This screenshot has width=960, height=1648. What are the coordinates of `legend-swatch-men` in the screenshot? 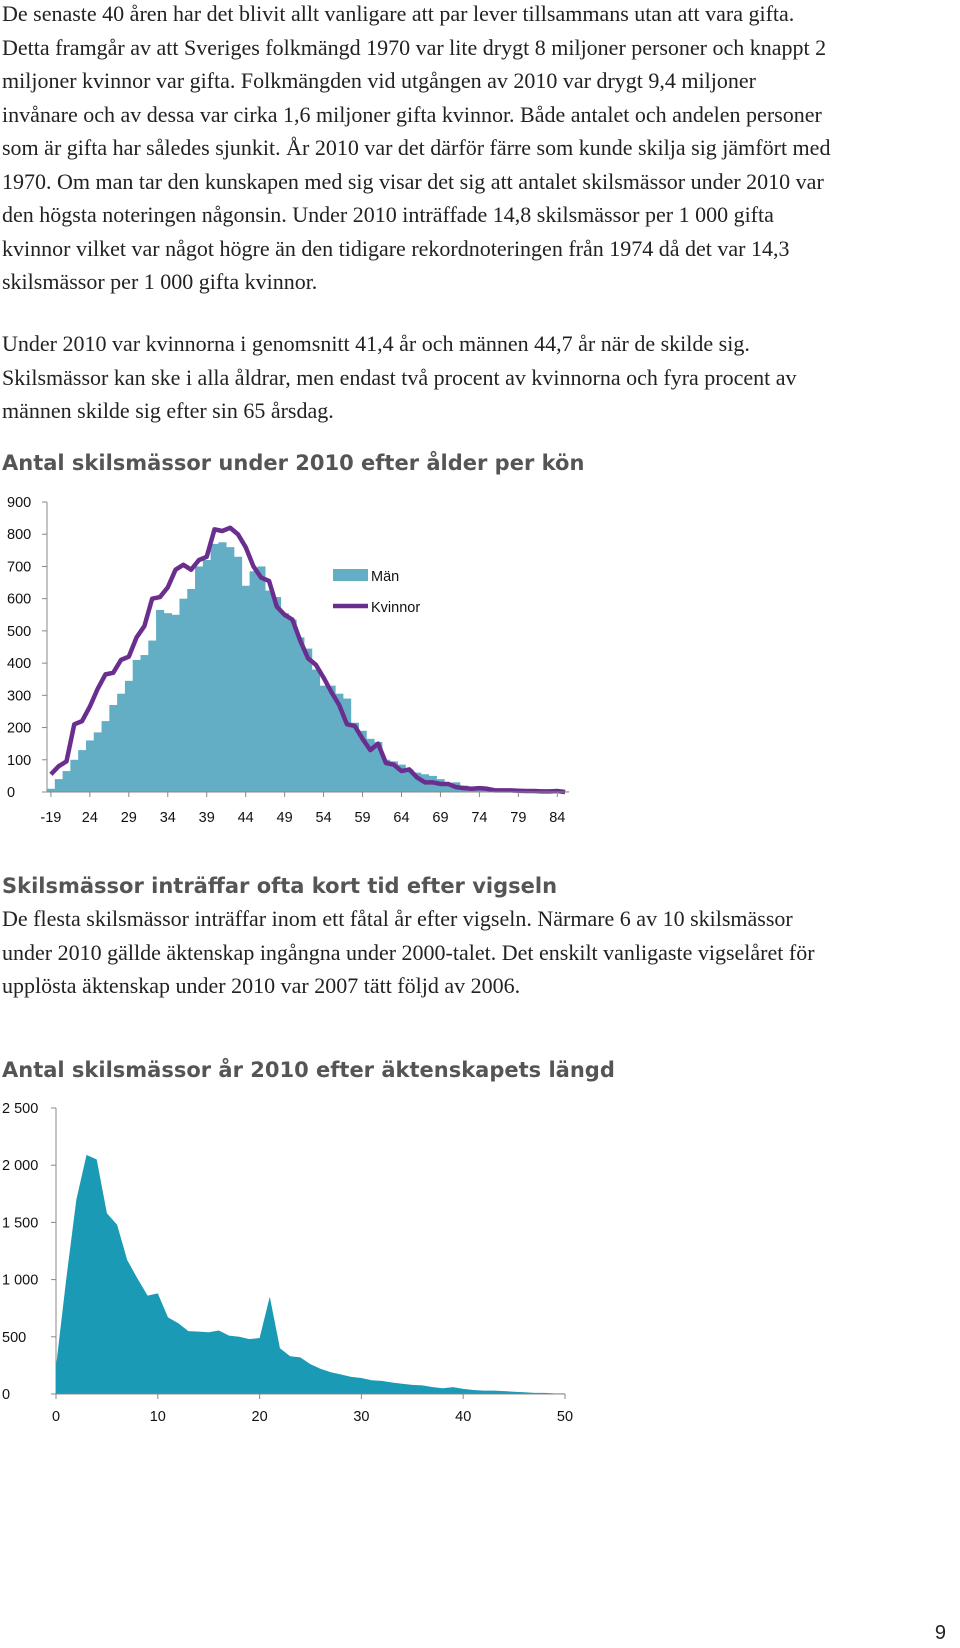 It's located at (350, 575).